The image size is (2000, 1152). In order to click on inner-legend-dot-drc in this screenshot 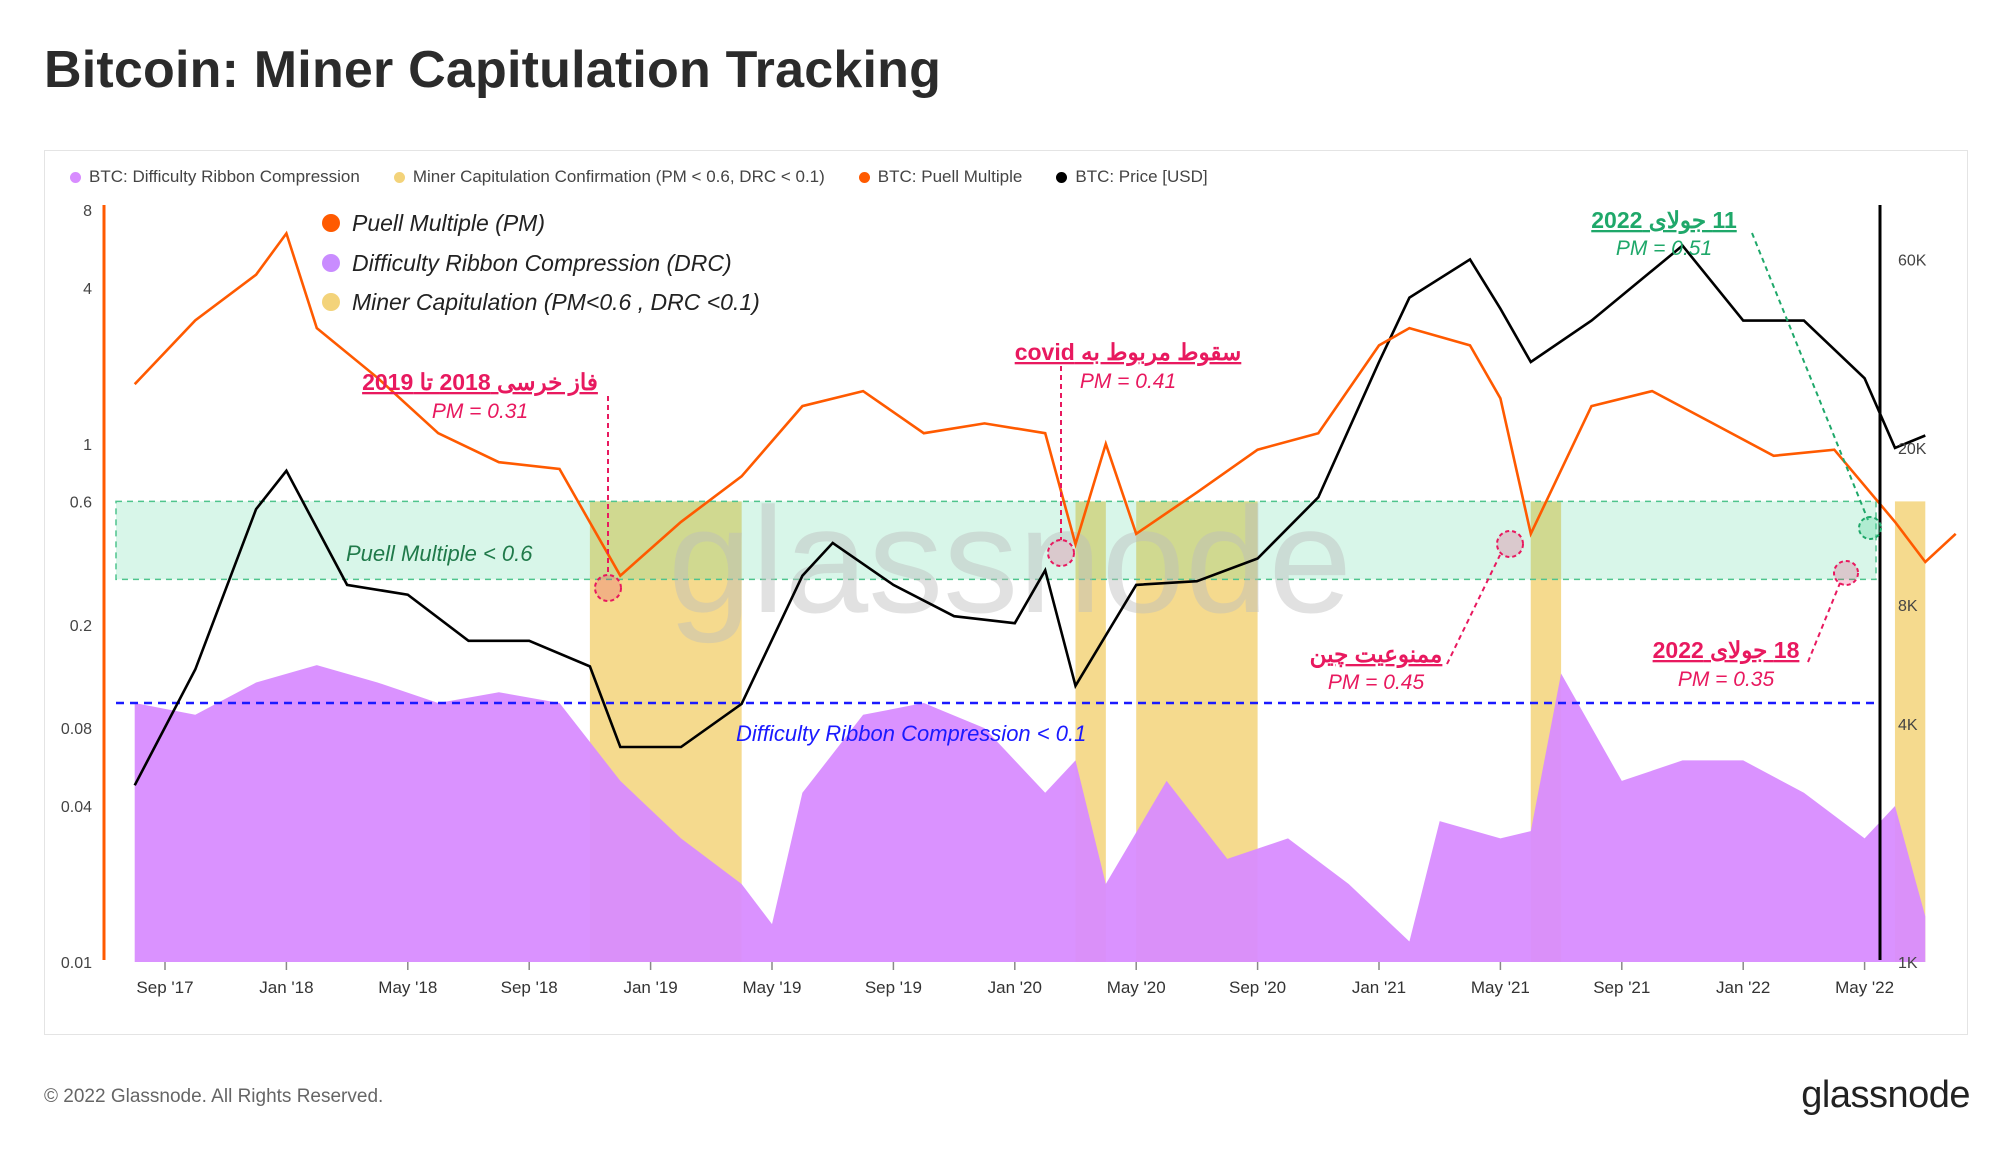, I will do `click(331, 263)`.